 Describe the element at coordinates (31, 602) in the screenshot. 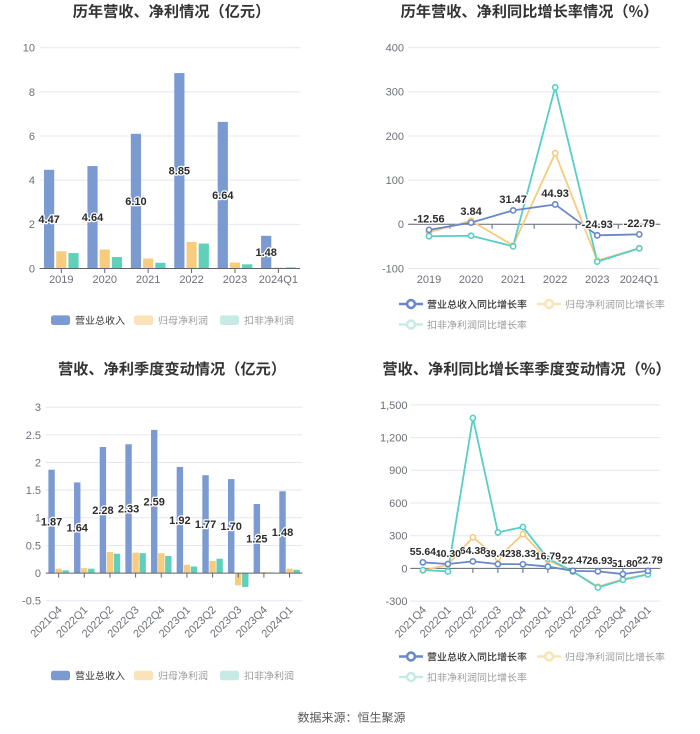

I see `svg-text: -0.5` at that location.